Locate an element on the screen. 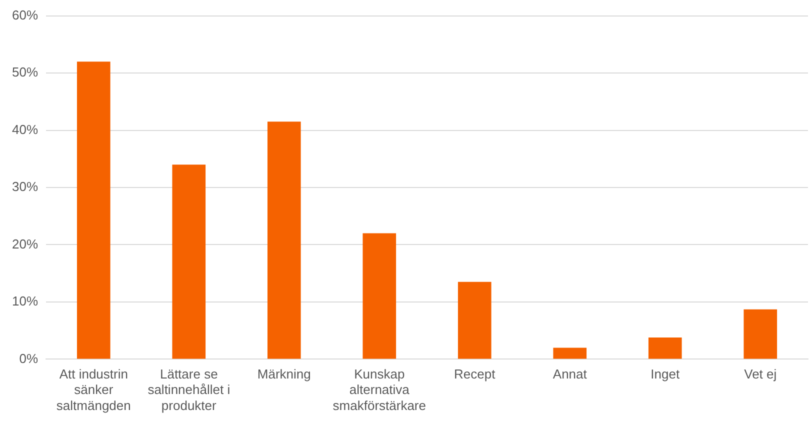  y-tick-label: 30% is located at coordinates (25, 186).